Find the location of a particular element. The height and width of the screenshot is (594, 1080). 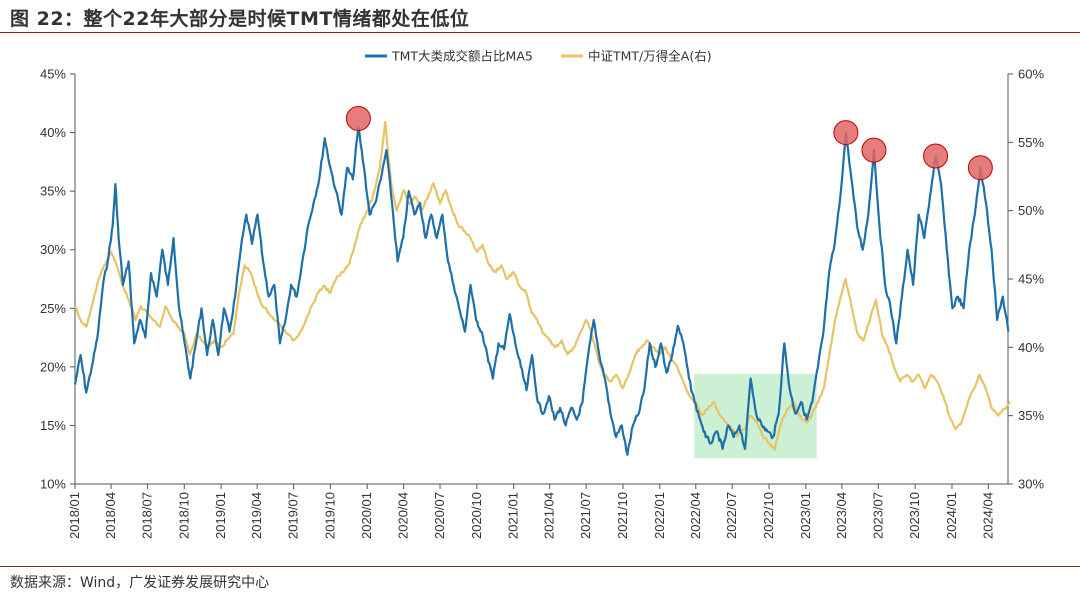

y-right-tick-label: 60% is located at coordinates (1031, 74).